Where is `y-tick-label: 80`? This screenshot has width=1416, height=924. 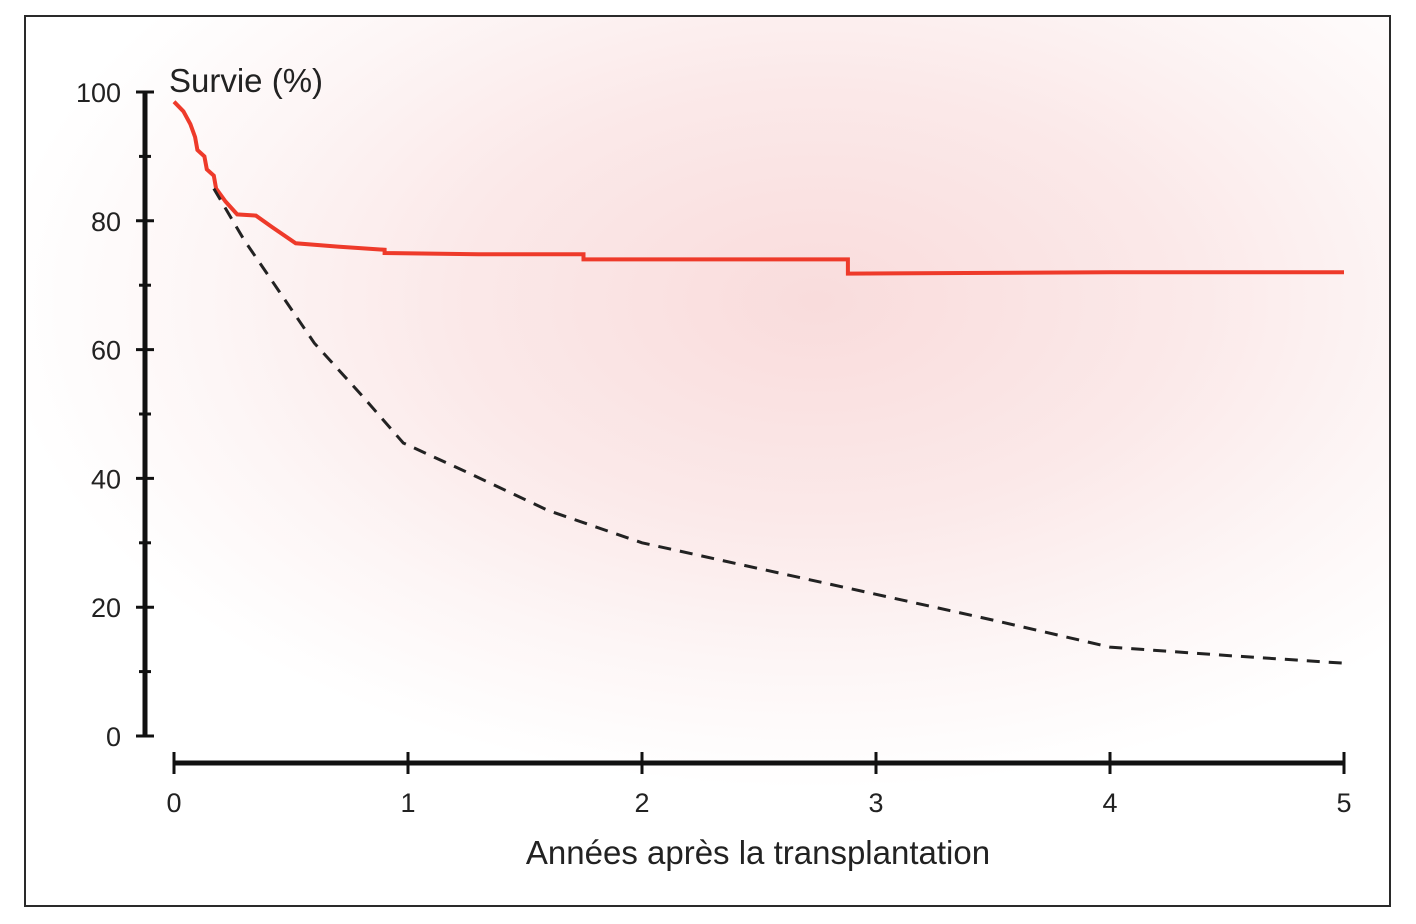 y-tick-label: 80 is located at coordinates (106, 222).